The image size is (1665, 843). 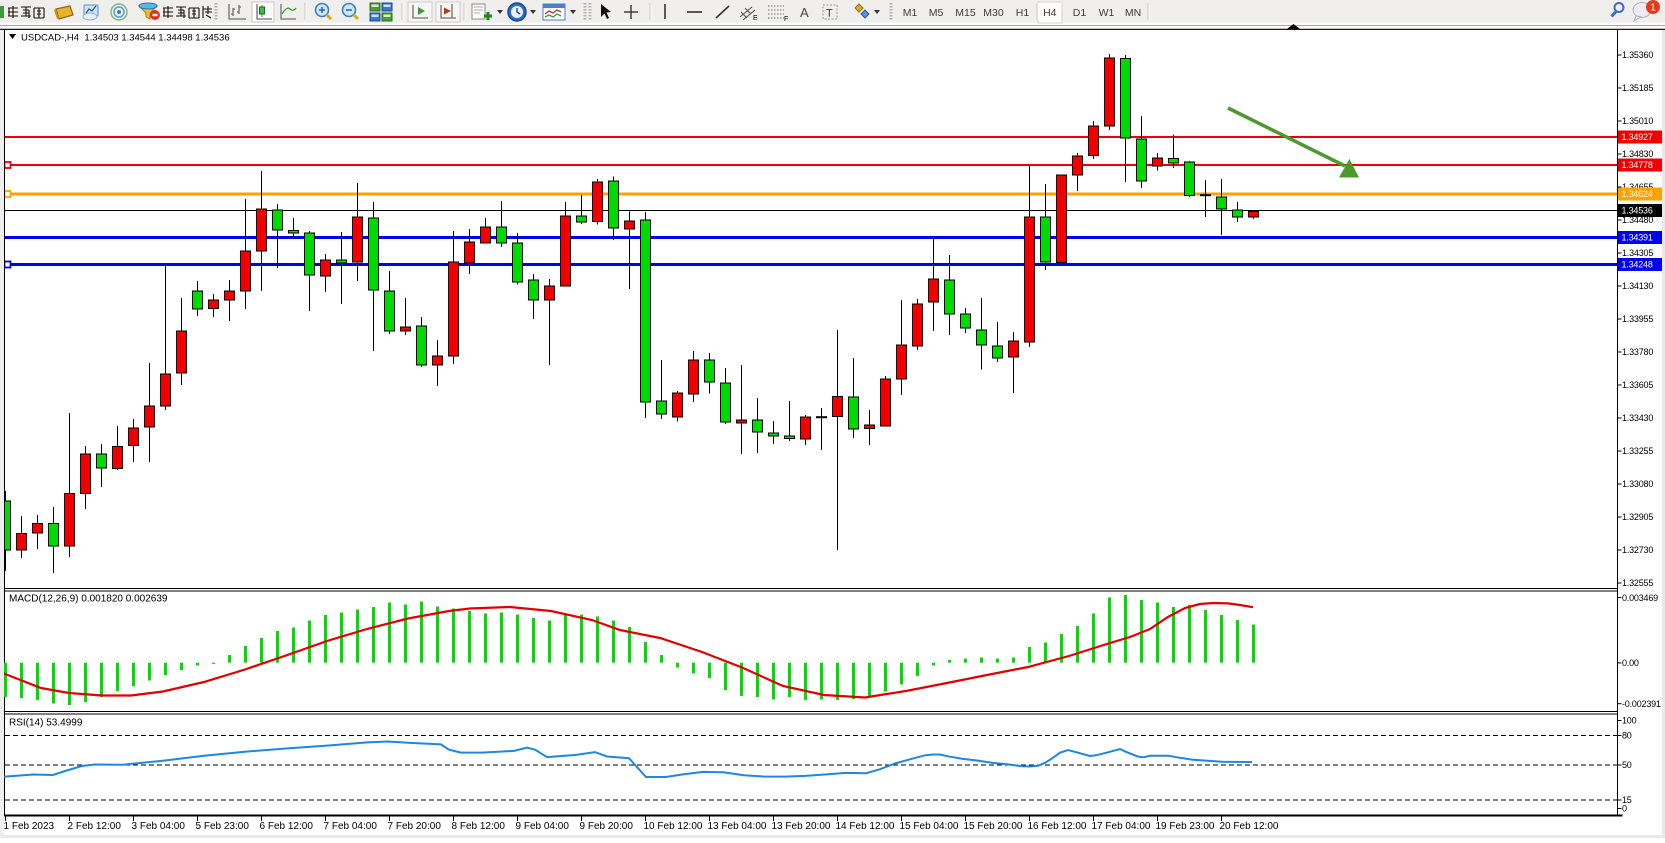 I want to click on svg-text: 1.33080, so click(x=1637, y=484).